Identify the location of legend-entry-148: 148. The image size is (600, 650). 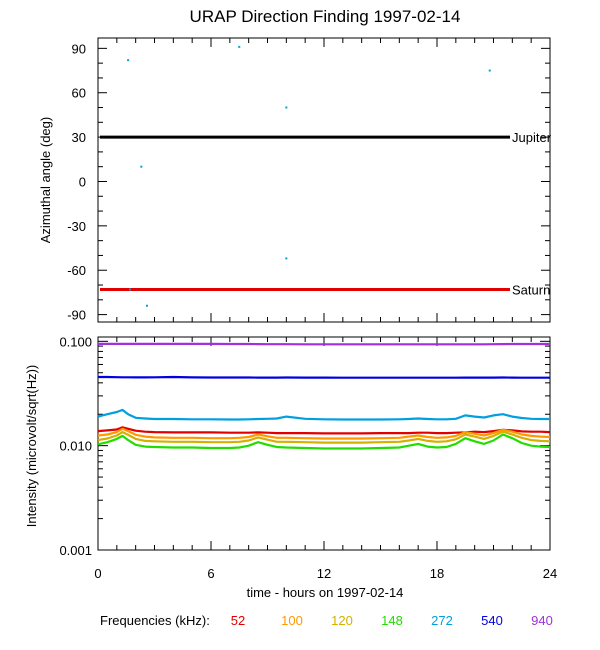
(392, 620).